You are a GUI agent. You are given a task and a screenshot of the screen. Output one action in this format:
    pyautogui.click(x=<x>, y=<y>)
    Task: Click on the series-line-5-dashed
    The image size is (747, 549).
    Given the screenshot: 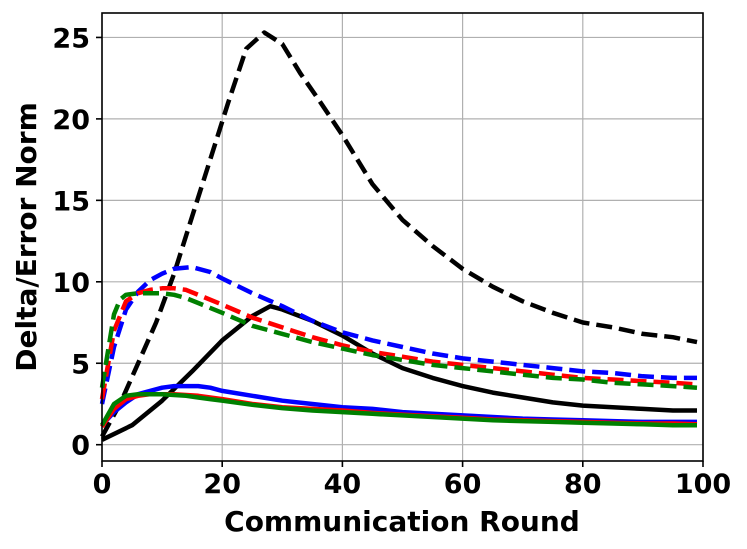 What is the action you would take?
    pyautogui.click(x=398, y=340)
    